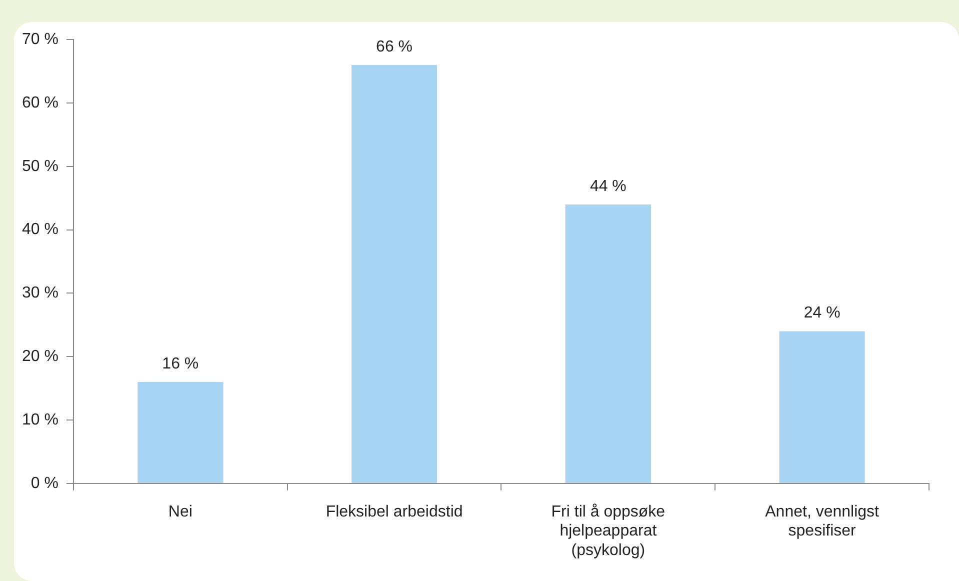 The width and height of the screenshot is (959, 581). What do you see at coordinates (822, 313) in the screenshot?
I see `data-label: 24 %` at bounding box center [822, 313].